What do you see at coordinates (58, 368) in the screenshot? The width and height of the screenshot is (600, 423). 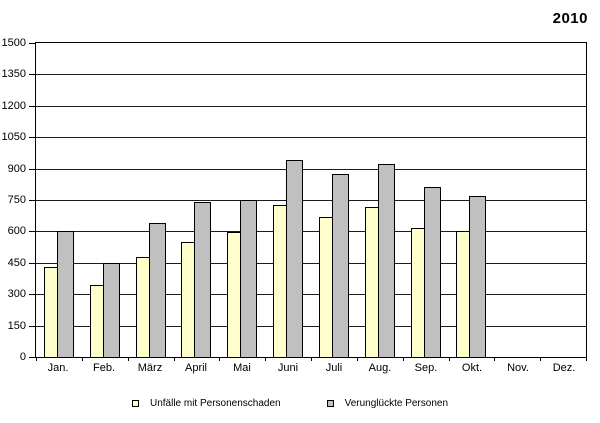 I see `x-axis-label: Jan.` at bounding box center [58, 368].